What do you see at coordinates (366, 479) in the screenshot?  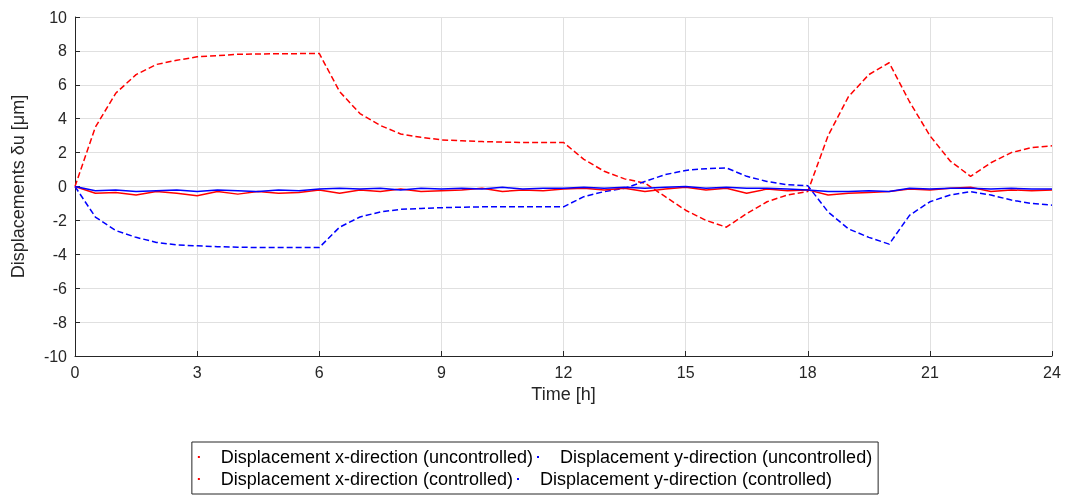 I see `legend-label: Displacement x-direction (controlled)` at bounding box center [366, 479].